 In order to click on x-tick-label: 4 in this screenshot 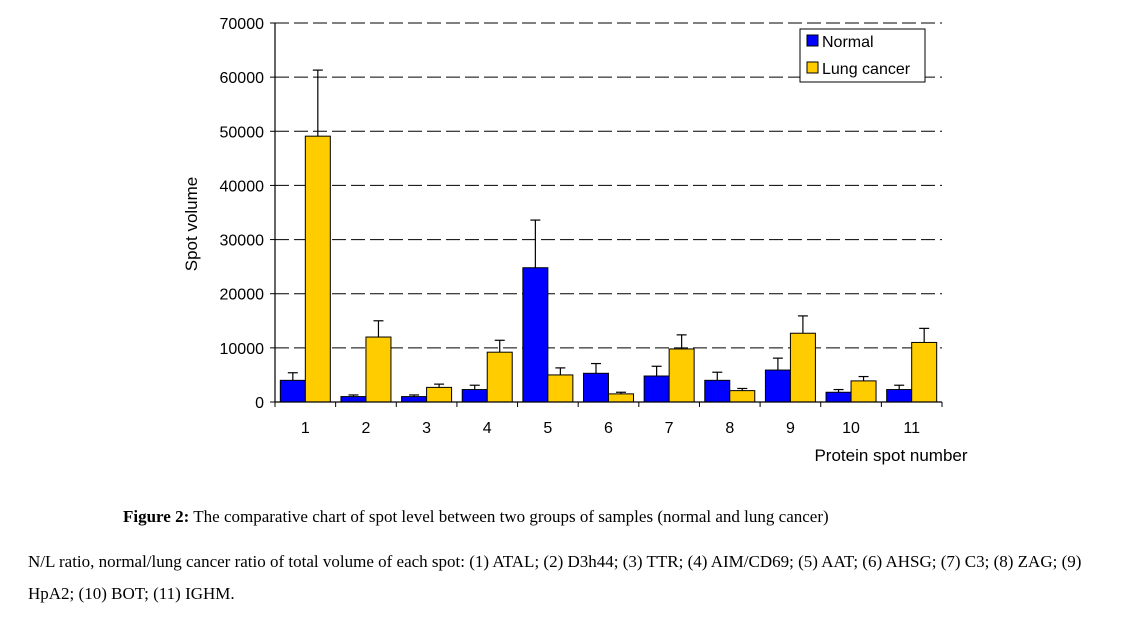, I will do `click(487, 428)`.